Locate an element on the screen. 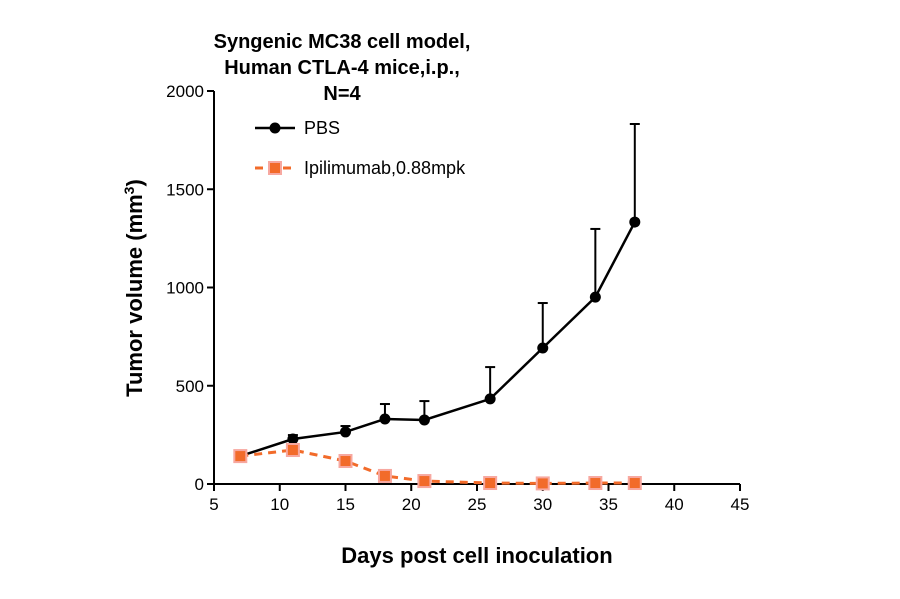  chart-title-line2: Human CTLA-4 mice,i.p., is located at coordinates (342, 68).